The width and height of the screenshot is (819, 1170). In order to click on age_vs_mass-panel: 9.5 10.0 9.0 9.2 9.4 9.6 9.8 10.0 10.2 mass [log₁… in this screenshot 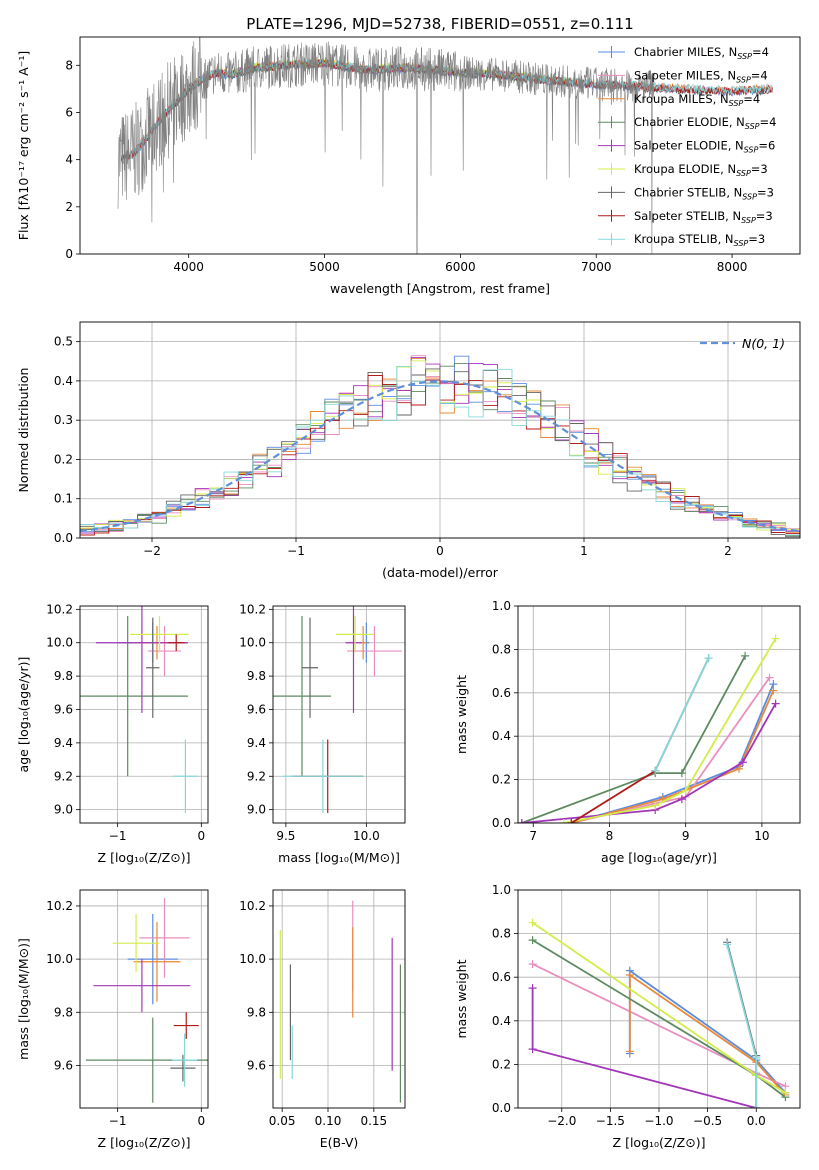, I will do `click(322, 733)`.